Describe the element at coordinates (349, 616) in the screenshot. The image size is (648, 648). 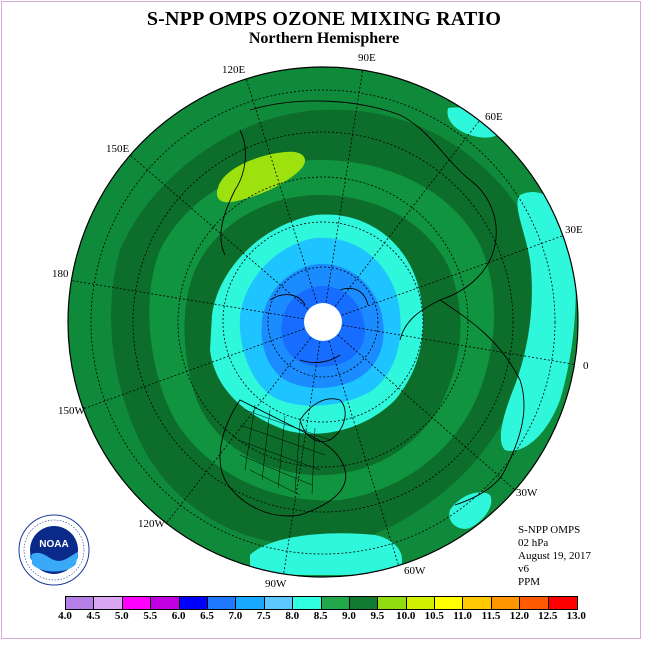
I see `colorbar-tick-label: 9.0` at that location.